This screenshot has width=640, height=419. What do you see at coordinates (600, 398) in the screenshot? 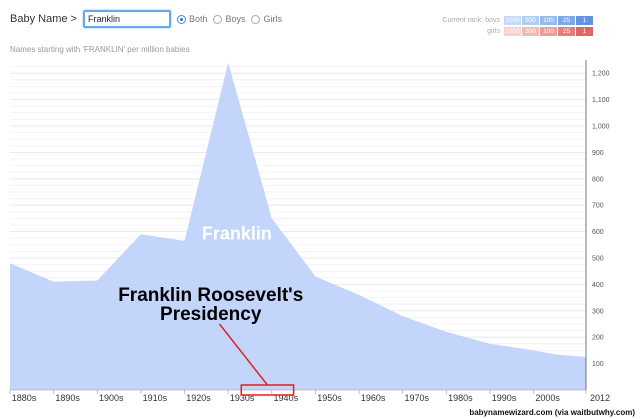
I see `x-tick-label: 2012` at bounding box center [600, 398].